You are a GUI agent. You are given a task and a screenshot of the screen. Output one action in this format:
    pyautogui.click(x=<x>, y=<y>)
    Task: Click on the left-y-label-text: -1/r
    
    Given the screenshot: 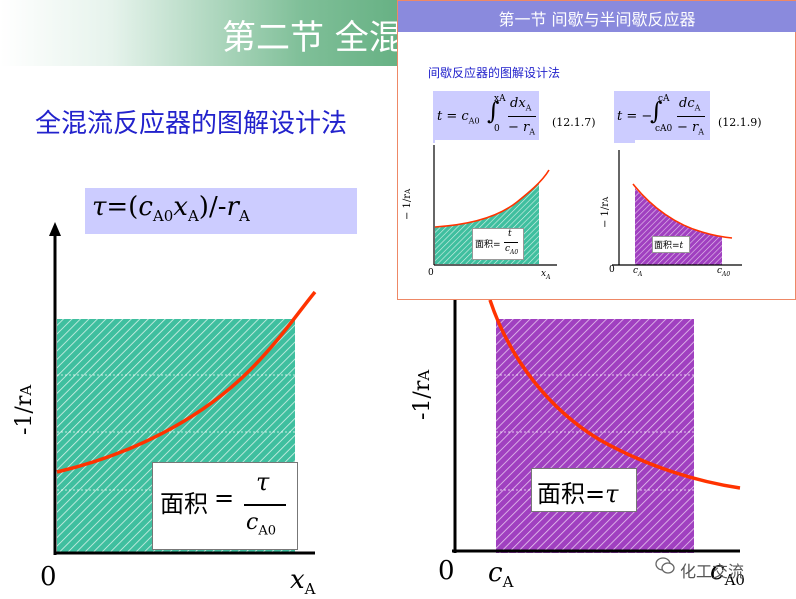 What is the action you would take?
    pyautogui.click(x=24, y=415)
    